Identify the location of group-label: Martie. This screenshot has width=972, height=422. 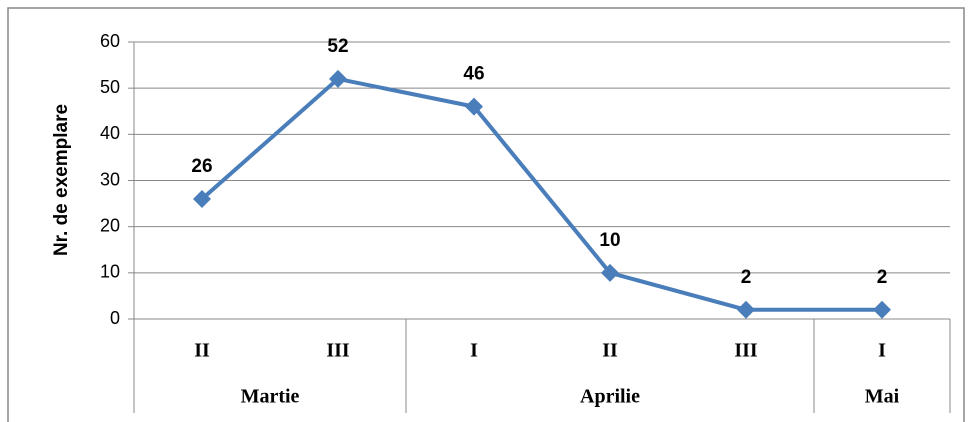
(270, 397).